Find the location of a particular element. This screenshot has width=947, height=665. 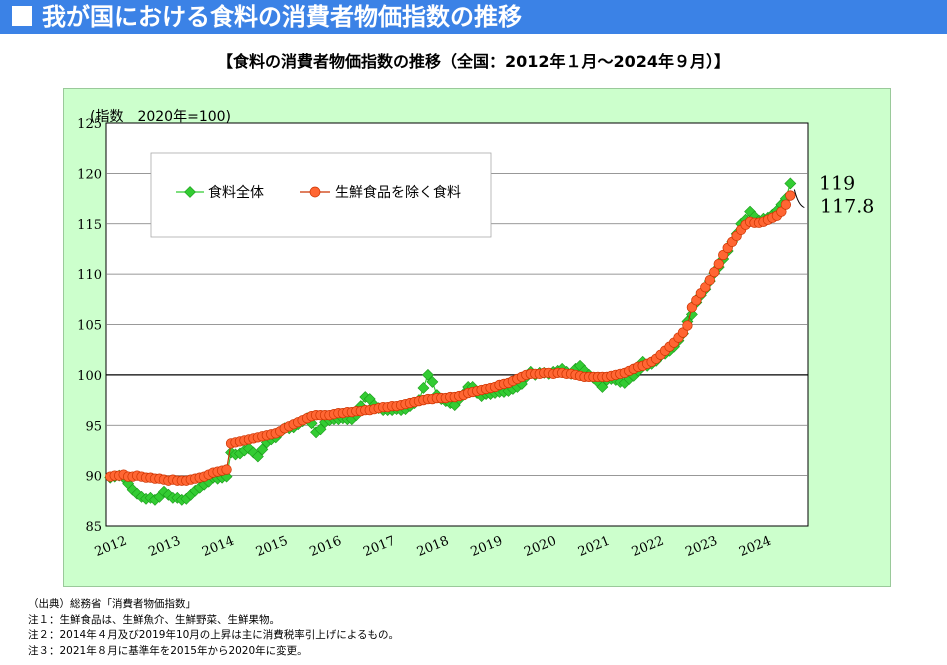

note-3: 注３：2021年８月に基準年を2015年から2020年に変更。 is located at coordinates (168, 650).